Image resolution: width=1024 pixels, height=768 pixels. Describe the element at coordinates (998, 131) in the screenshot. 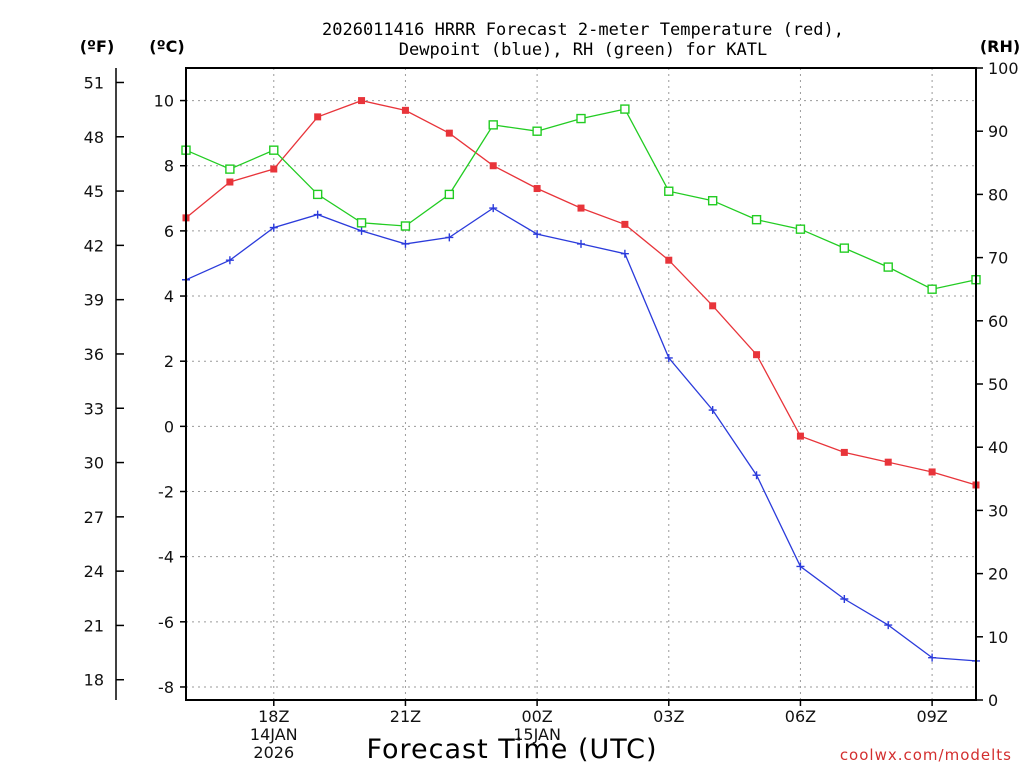

I see `rh-tick-label: 90` at that location.